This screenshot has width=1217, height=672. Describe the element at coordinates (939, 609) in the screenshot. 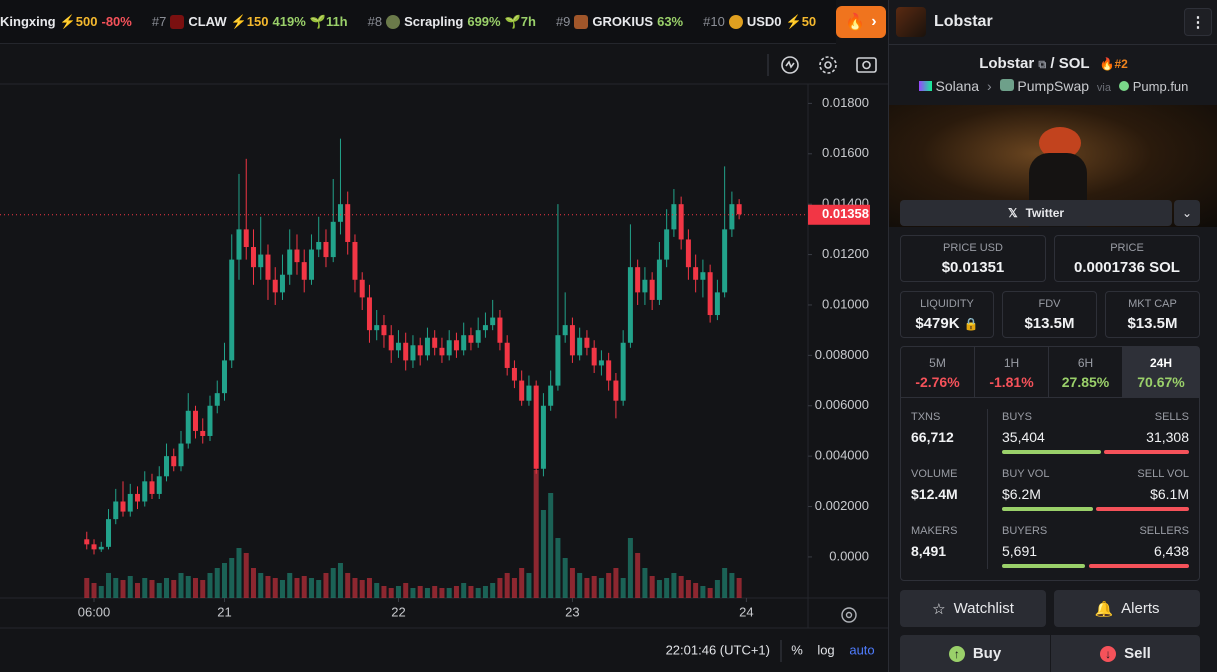

I see `star-icon: ☆` at that location.